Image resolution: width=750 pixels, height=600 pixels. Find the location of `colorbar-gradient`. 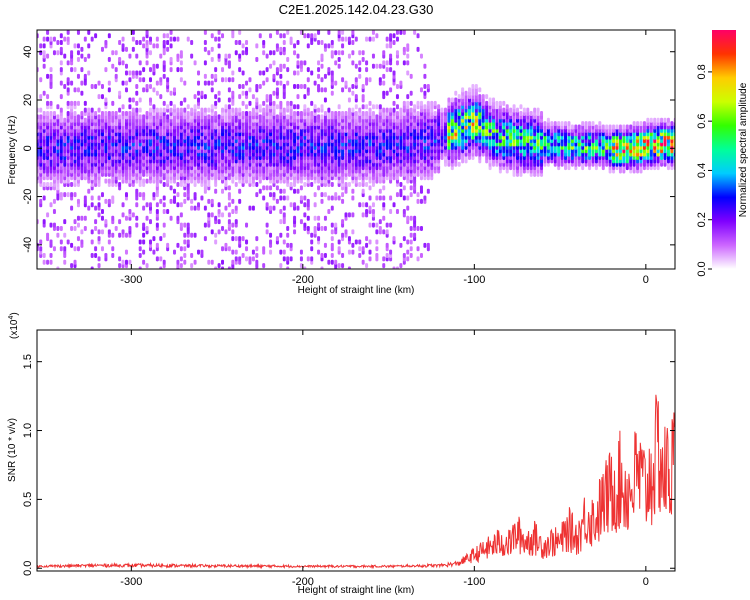

colorbar-gradient is located at coordinates (724, 149).